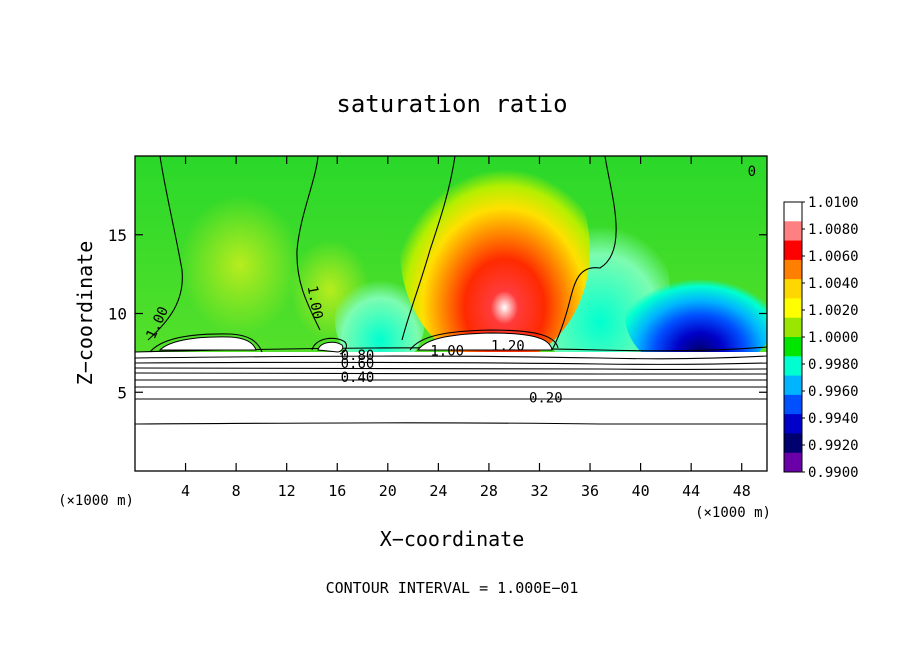 This screenshot has width=904, height=654. What do you see at coordinates (546, 399) in the screenshot?
I see `contour-label: 0.20` at bounding box center [546, 399].